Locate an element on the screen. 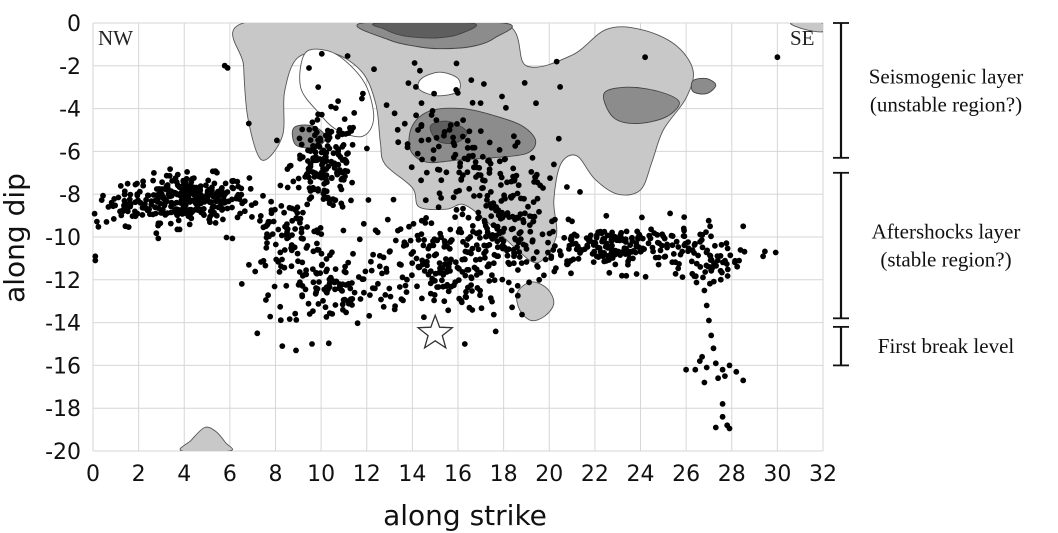  y-tick-labels: 0 -2 -4 -6 -8 -10 -12 -14 -16 -18 -20 is located at coordinates (63, 238).